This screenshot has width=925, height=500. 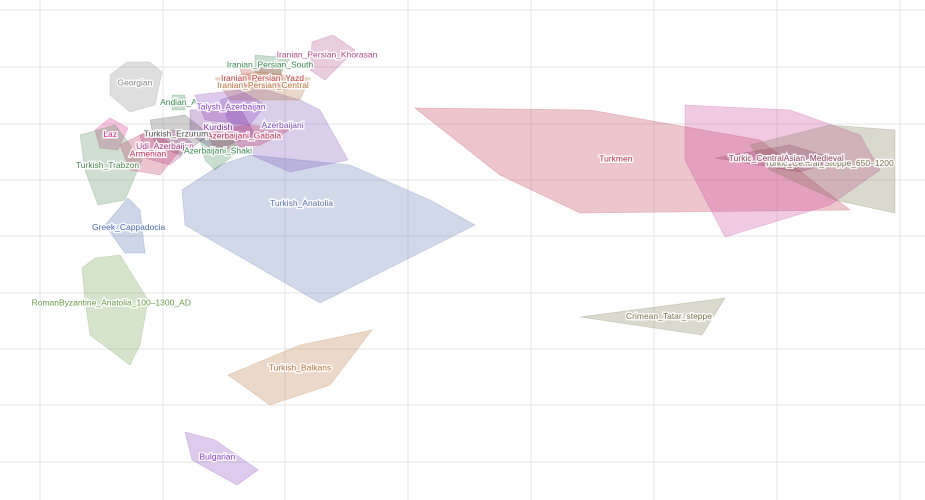 I want to click on hull-label: Turkic_CentralAsian_Medieval, so click(x=786, y=158).